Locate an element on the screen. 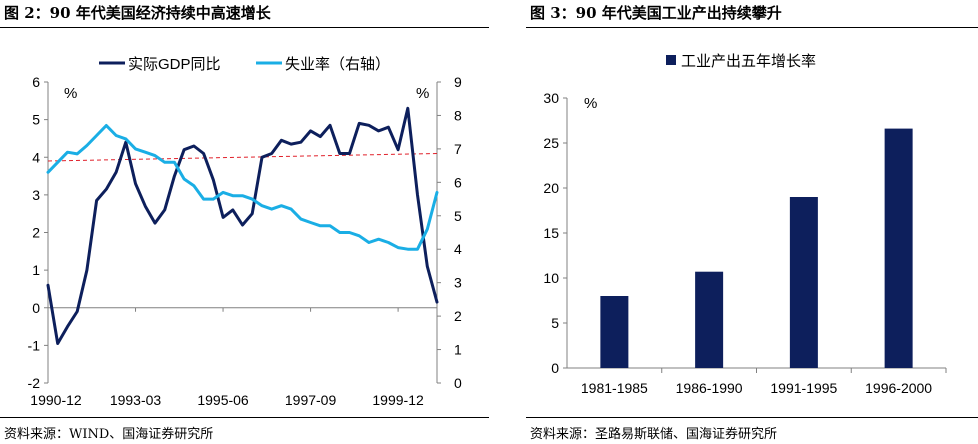 This screenshot has height=444, width=978. x-tick-label: 1981-1985 is located at coordinates (614, 388).